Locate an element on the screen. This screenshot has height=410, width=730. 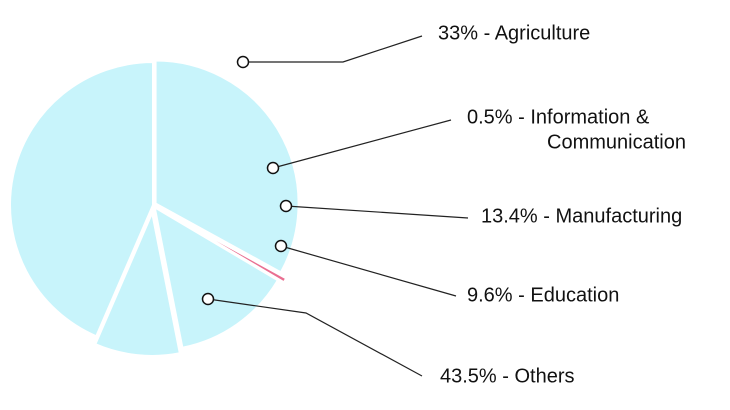
slice-label-2-line-2: Communication is located at coordinates (616, 142).